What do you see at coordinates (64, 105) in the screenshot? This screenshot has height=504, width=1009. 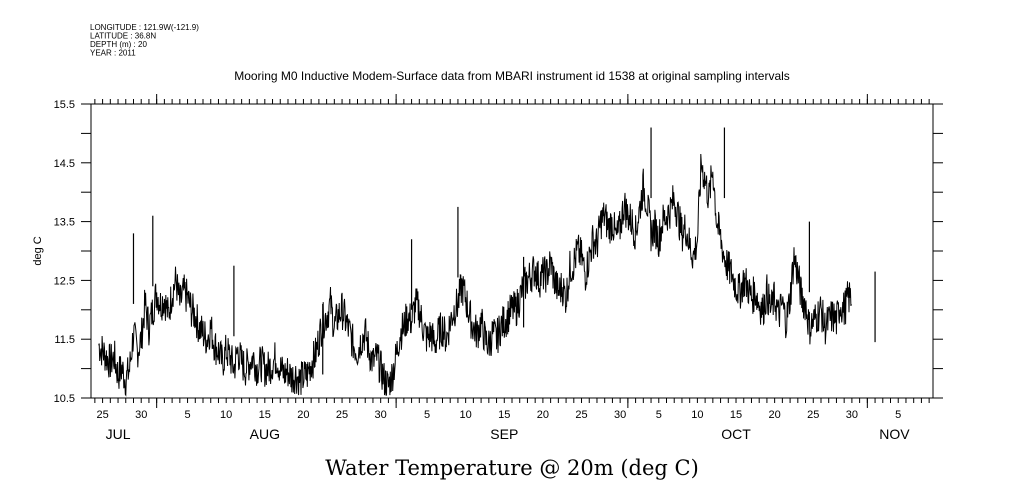 I see `y-tick-label: 15.5` at bounding box center [64, 105].